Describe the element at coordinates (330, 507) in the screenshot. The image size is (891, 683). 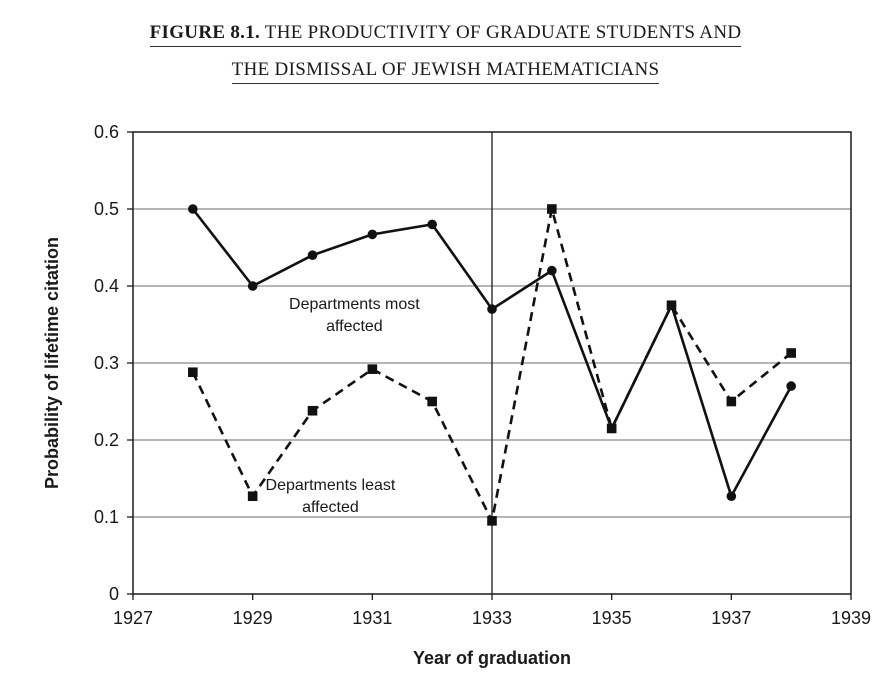
I see `annotation-least-affected-line-2: affected` at that location.